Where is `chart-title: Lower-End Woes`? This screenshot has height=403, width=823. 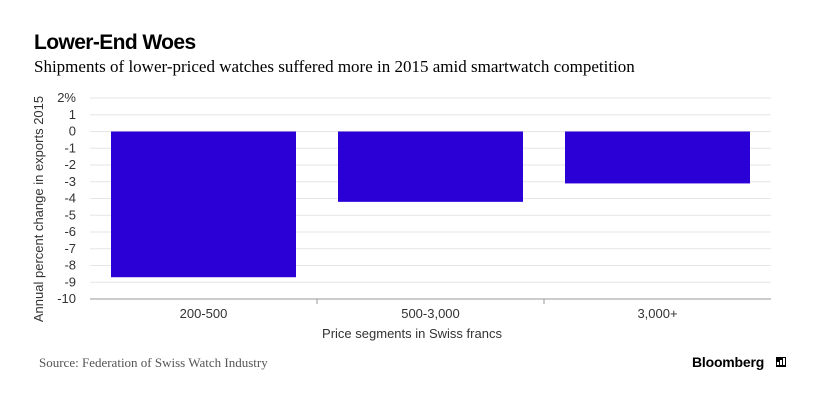 chart-title: Lower-End Woes is located at coordinates (115, 42).